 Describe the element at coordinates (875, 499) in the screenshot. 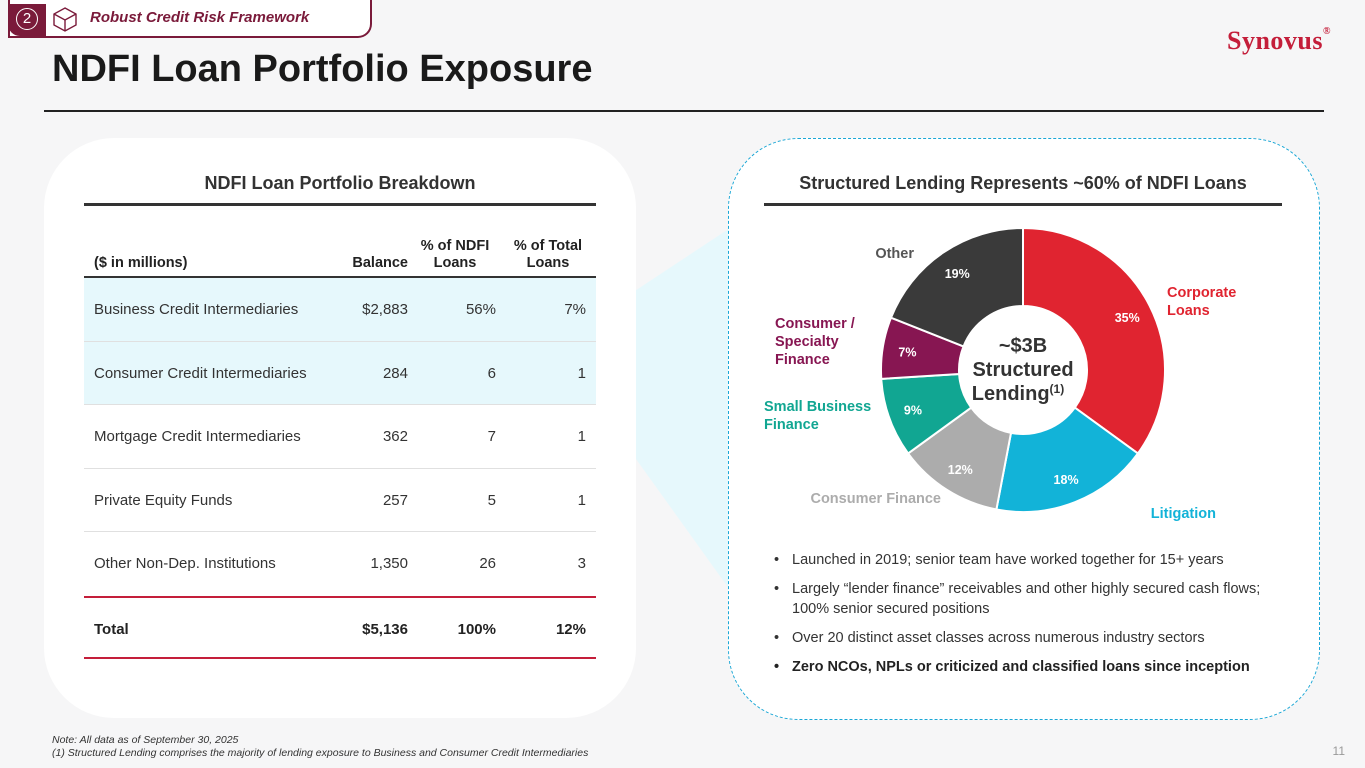

I see `donut-category-label: Consumer Finance` at that location.